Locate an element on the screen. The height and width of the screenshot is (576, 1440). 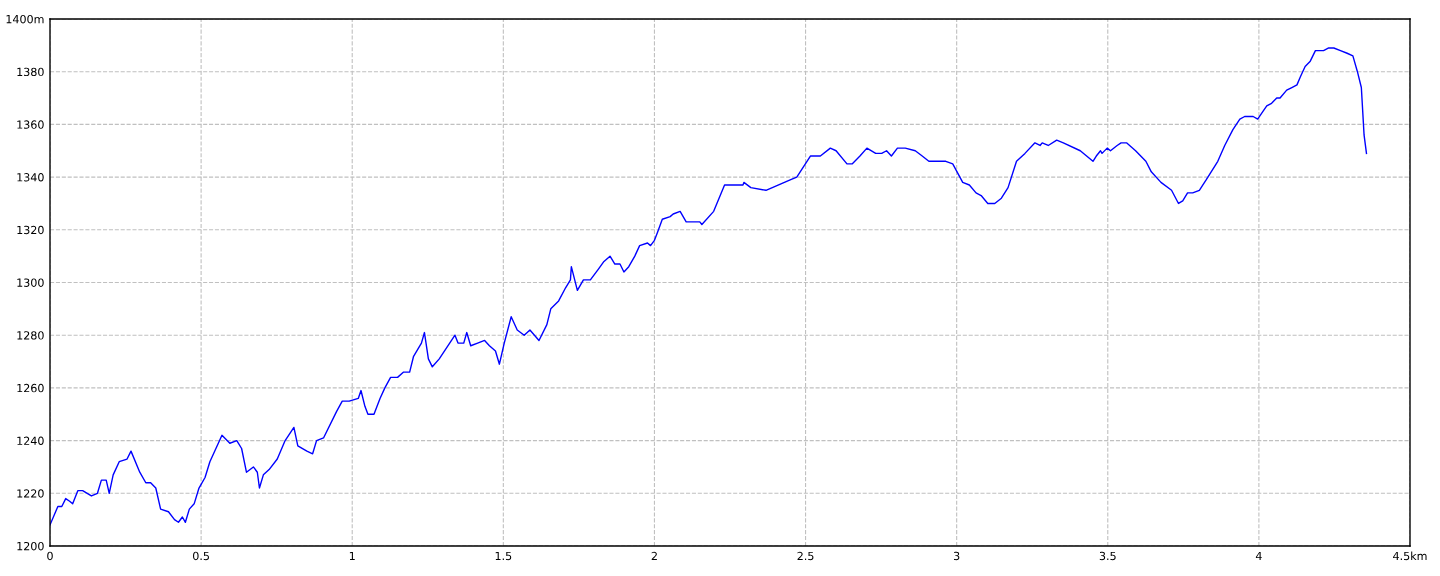
x-tick-label: 2 is located at coordinates (654, 555).